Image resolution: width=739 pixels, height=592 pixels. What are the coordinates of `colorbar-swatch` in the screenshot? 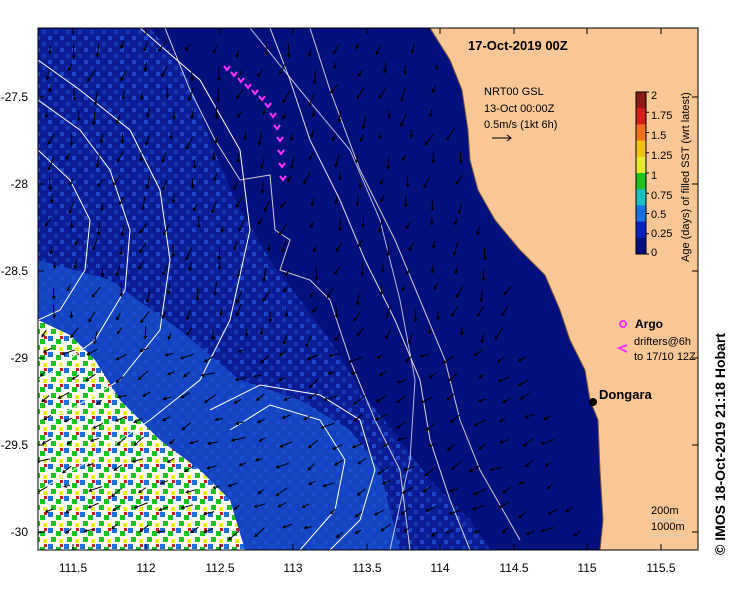 It's located at (641, 133).